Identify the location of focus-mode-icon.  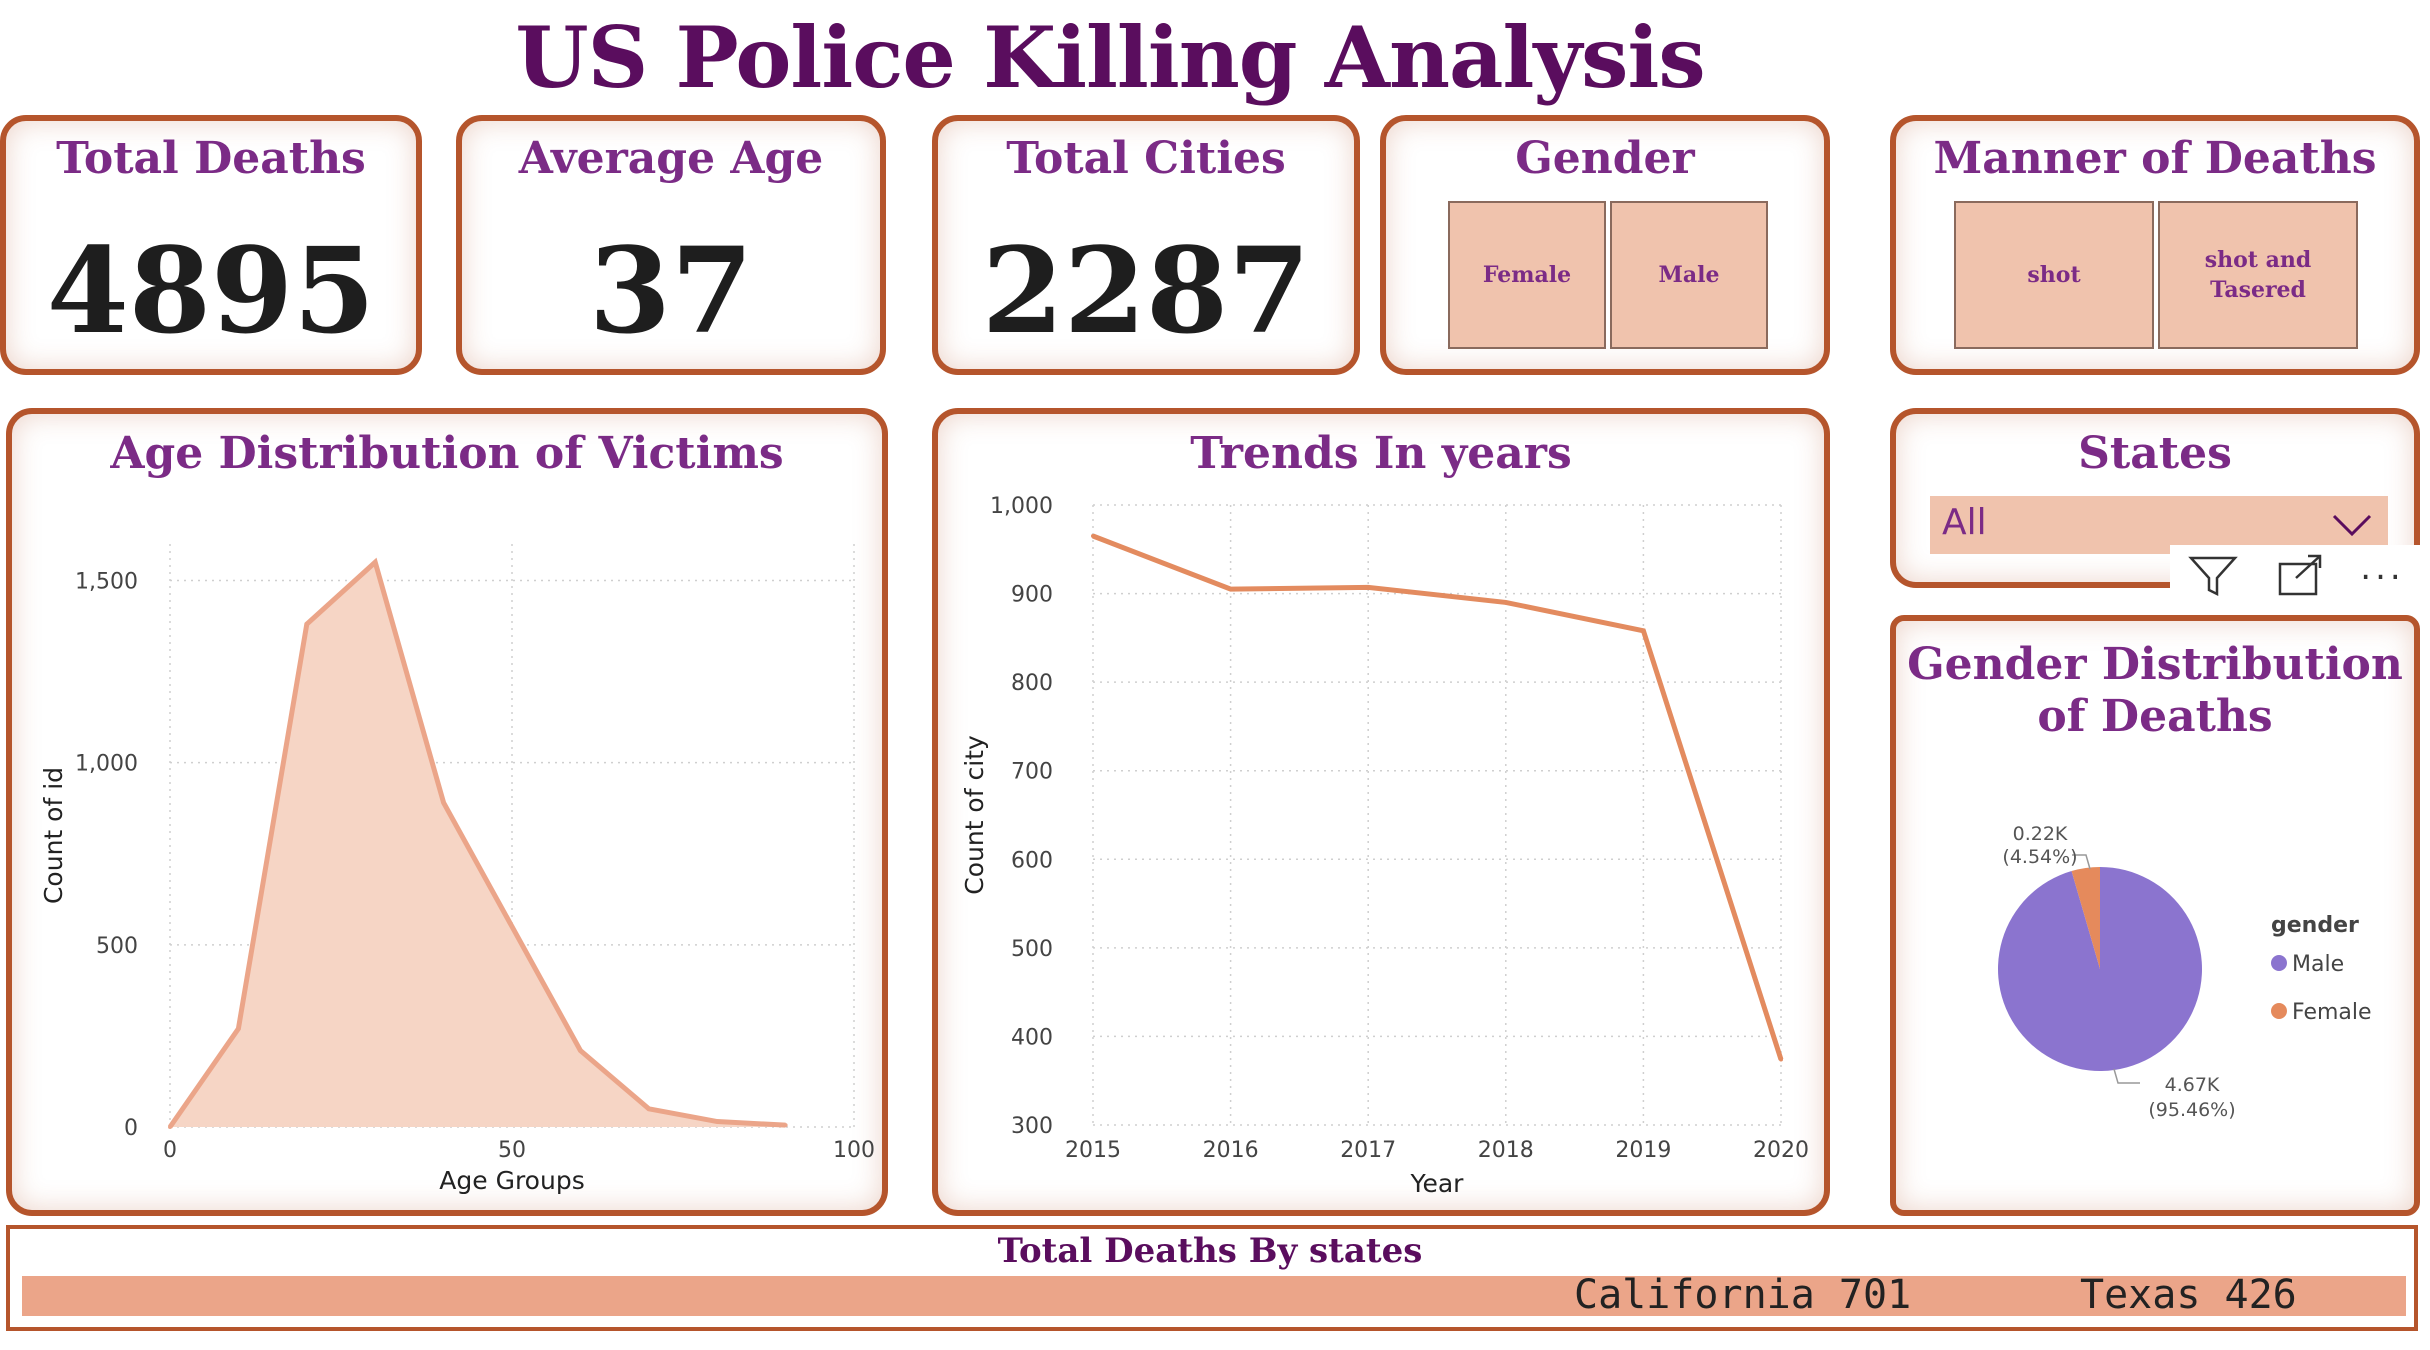
(2300, 576).